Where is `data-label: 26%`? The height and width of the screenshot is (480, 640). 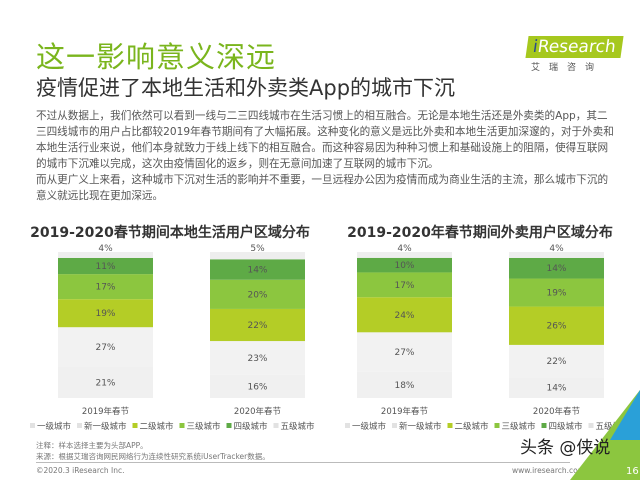 data-label: 26% is located at coordinates (556, 327).